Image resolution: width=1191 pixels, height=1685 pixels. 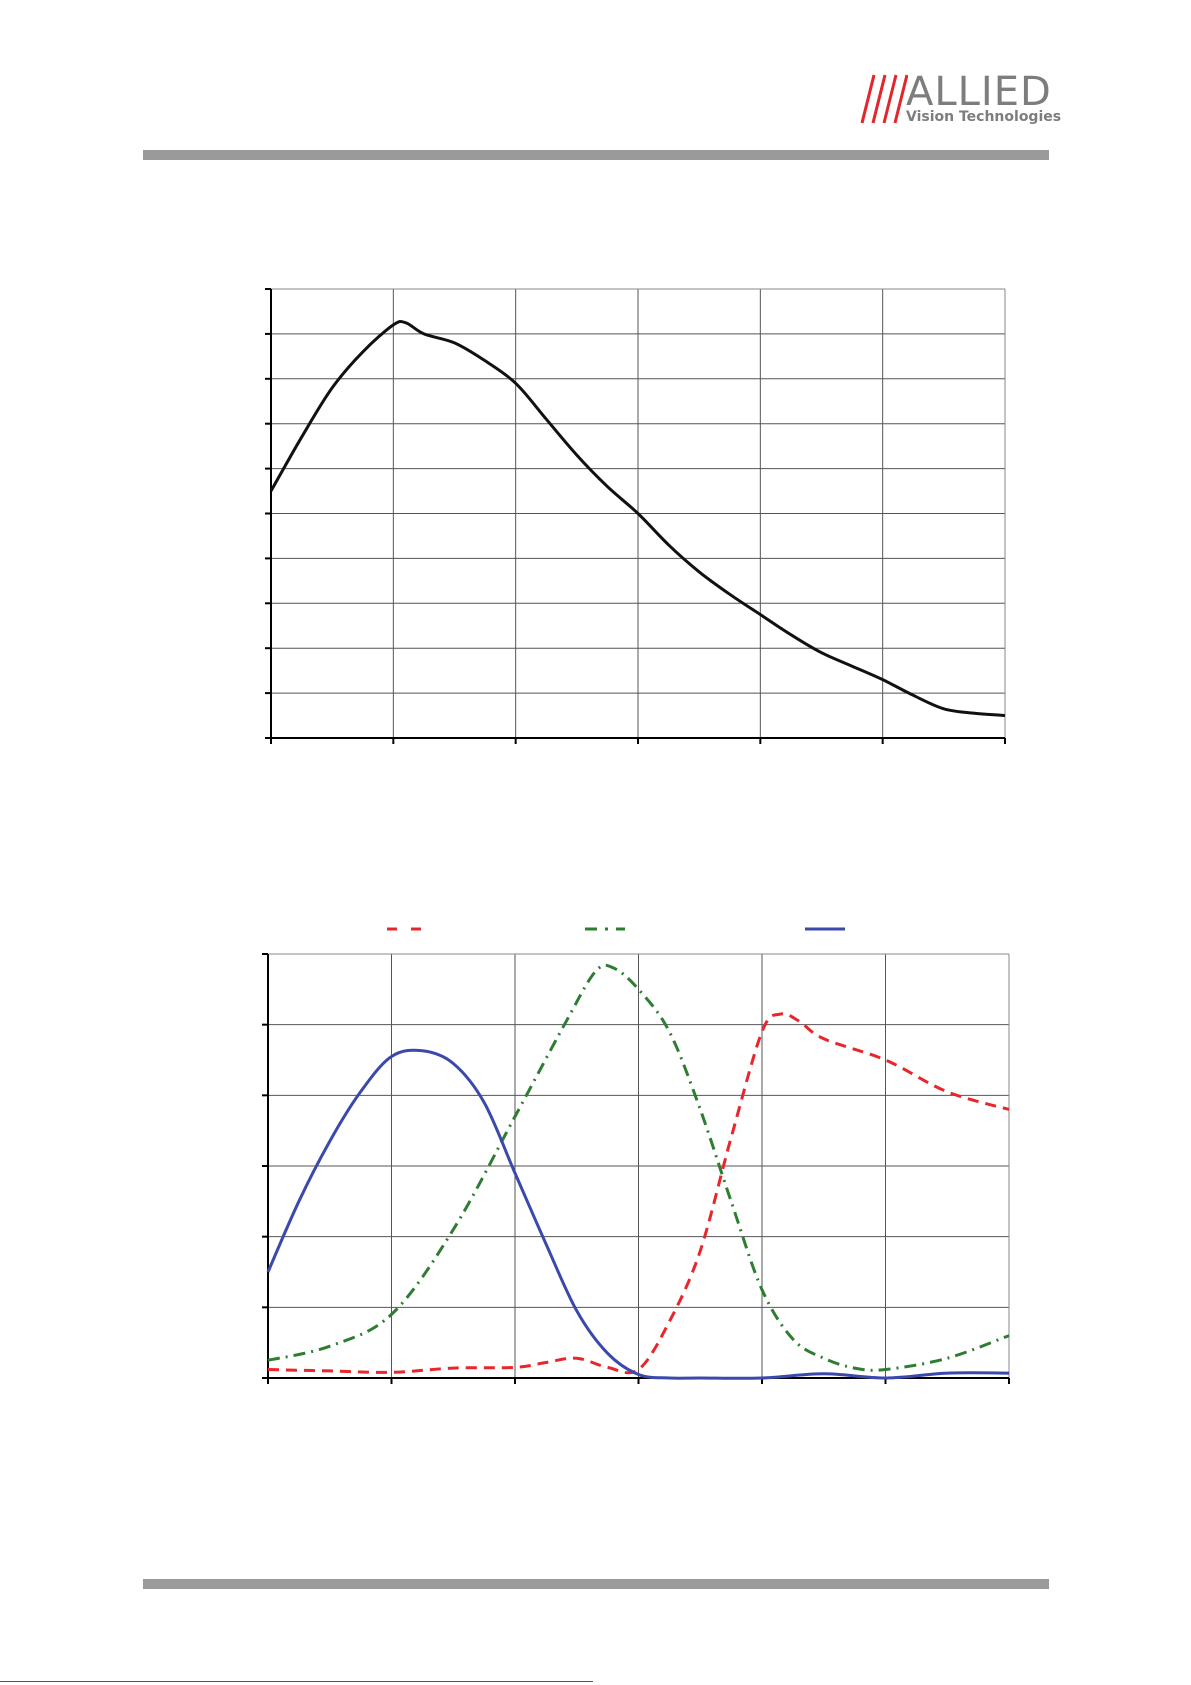 What do you see at coordinates (979, 92) in the screenshot?
I see `logo-brand-text: ALLIED` at bounding box center [979, 92].